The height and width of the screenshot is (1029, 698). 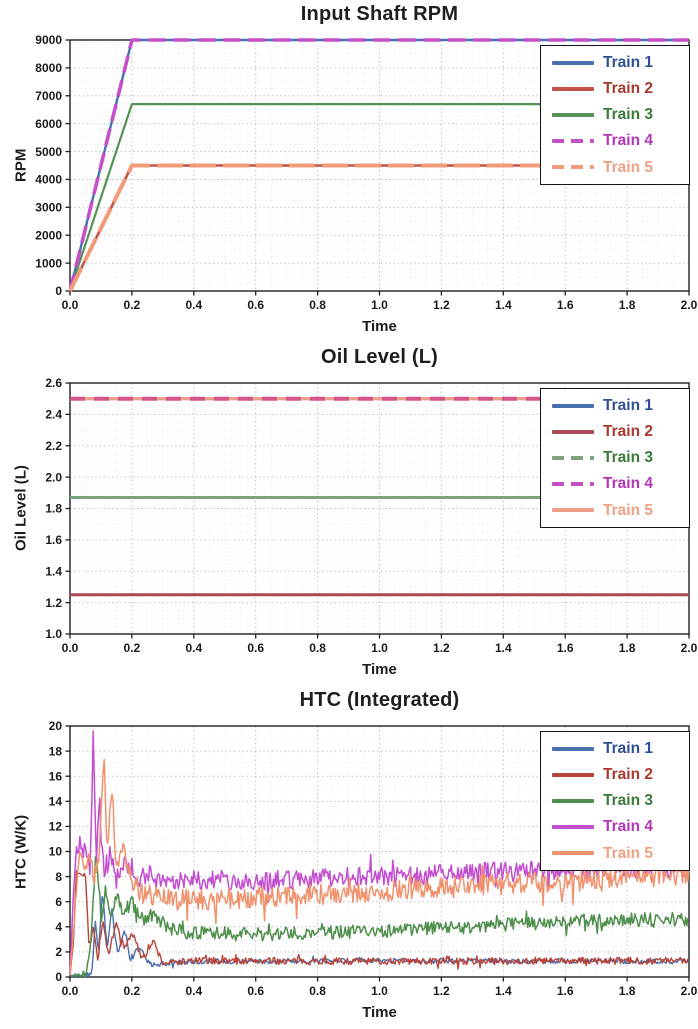 What do you see at coordinates (53, 383) in the screenshot?
I see `y-tick-label: 2.6` at bounding box center [53, 383].